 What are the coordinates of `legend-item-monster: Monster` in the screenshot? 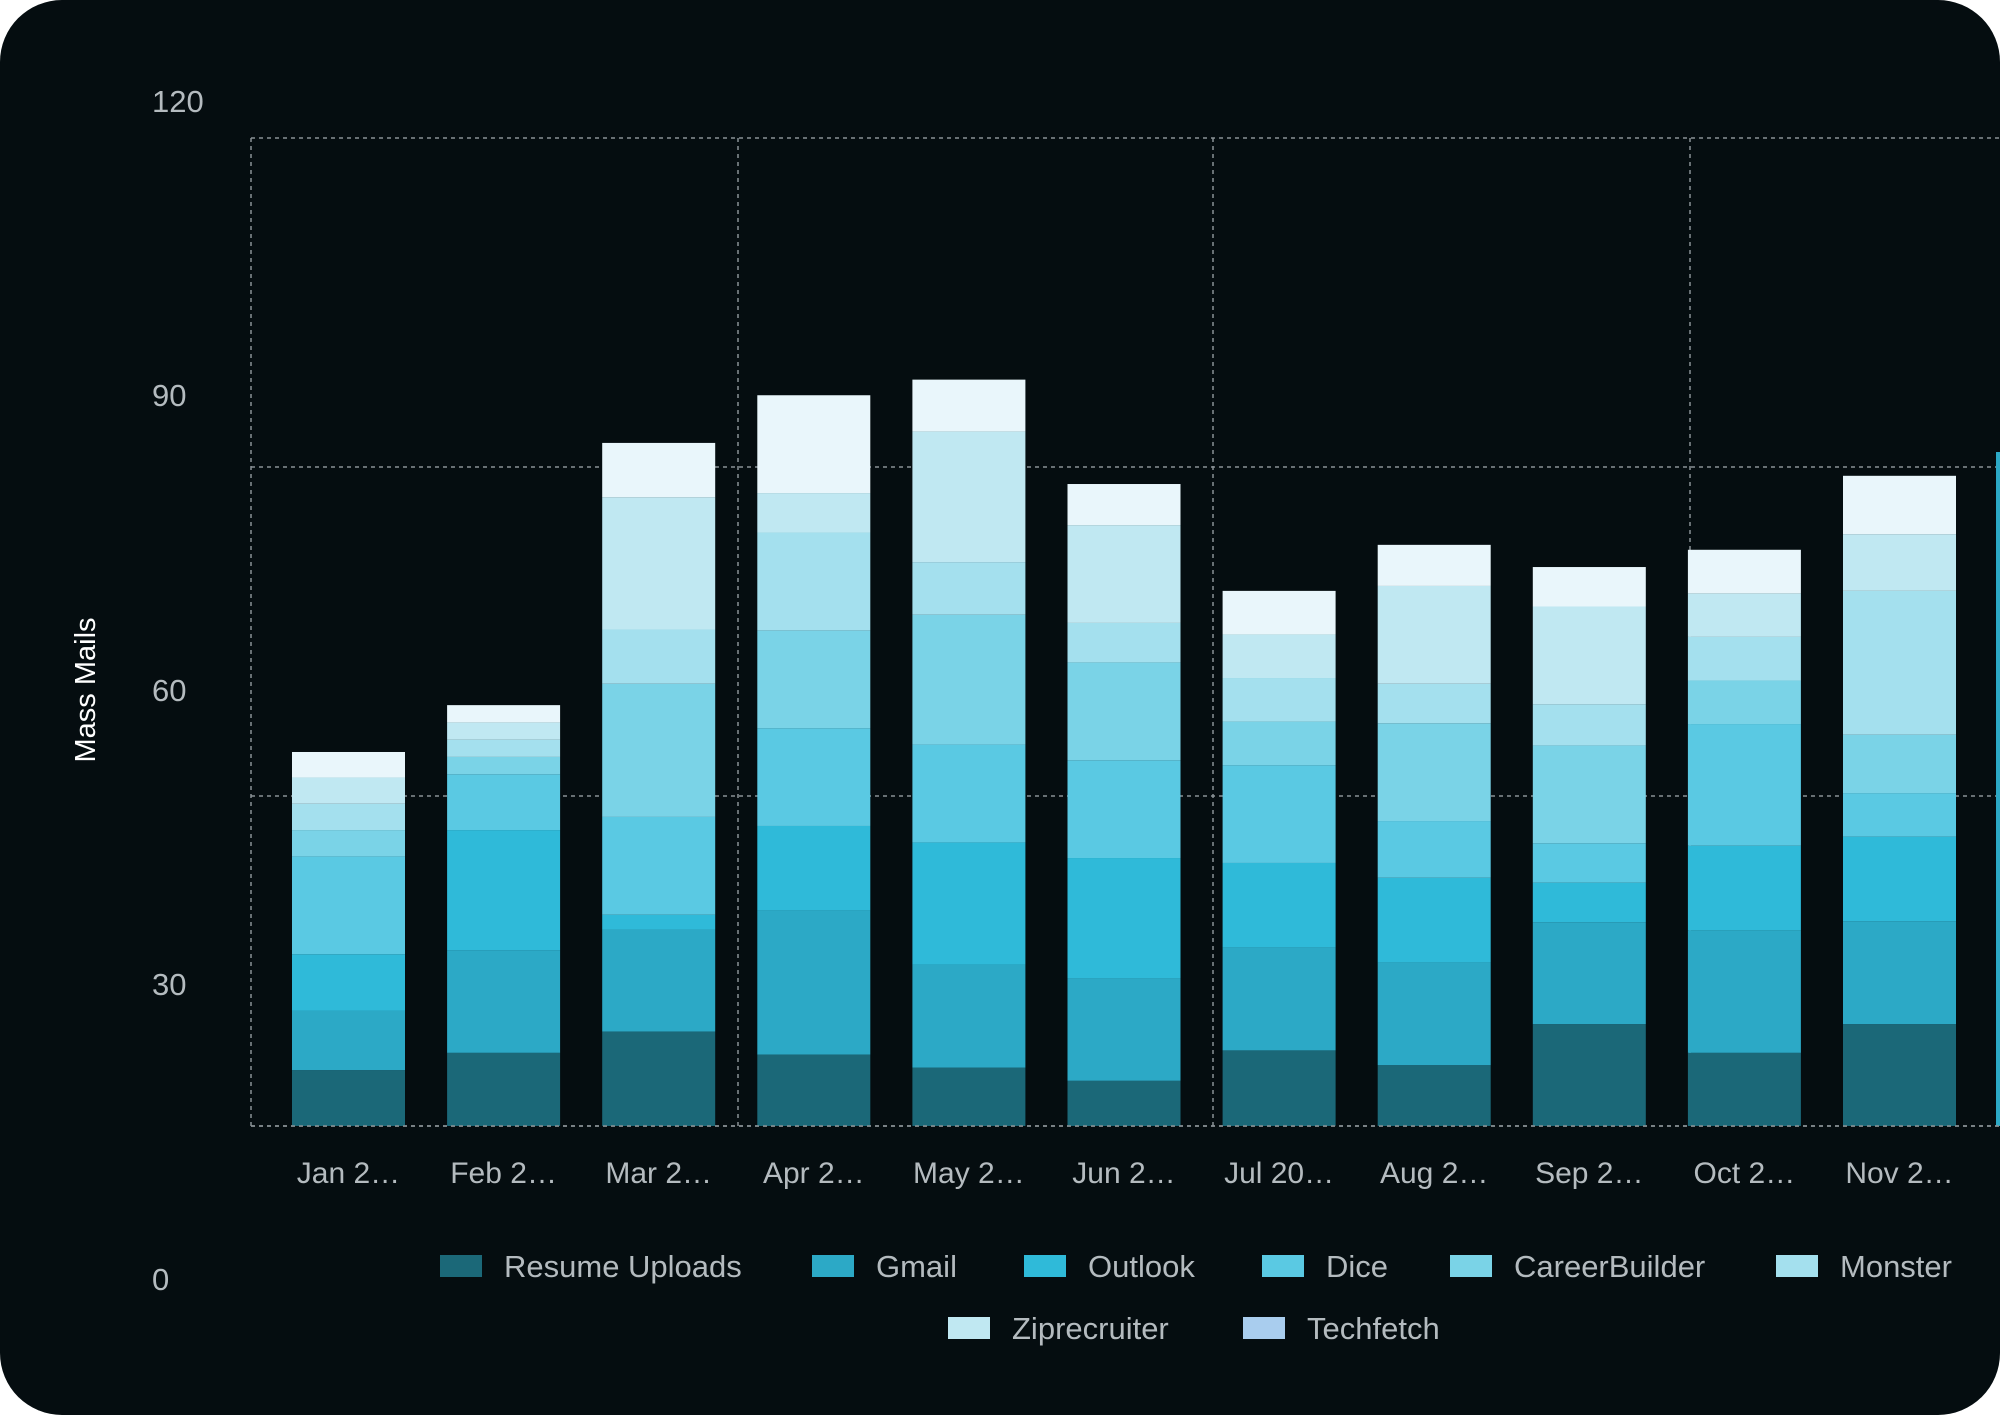 It's located at (1864, 1266).